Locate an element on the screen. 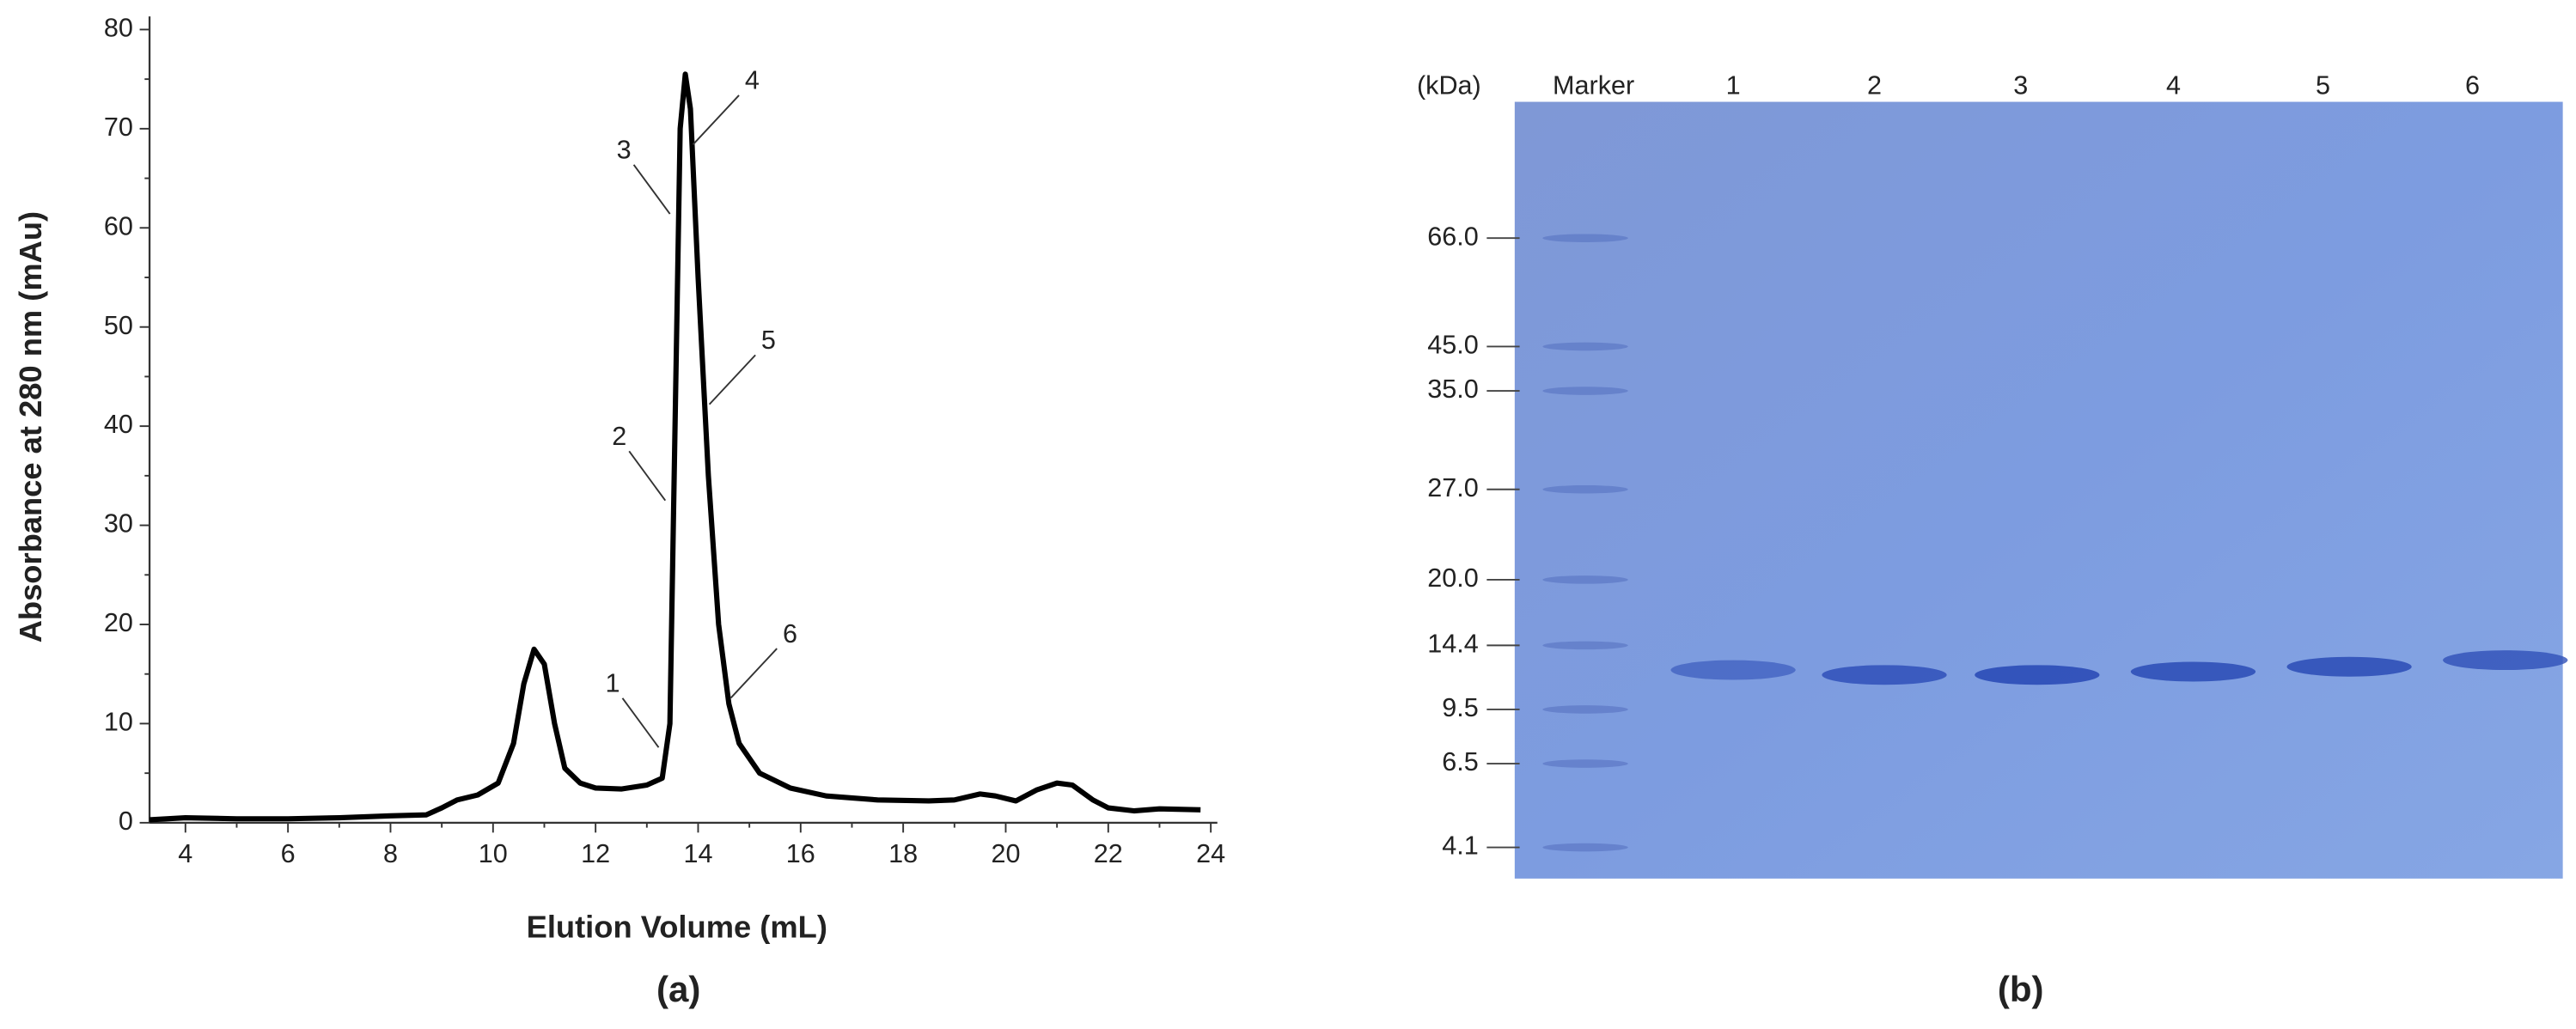 The width and height of the screenshot is (2576, 1029). lane-label: 4 is located at coordinates (2173, 85).